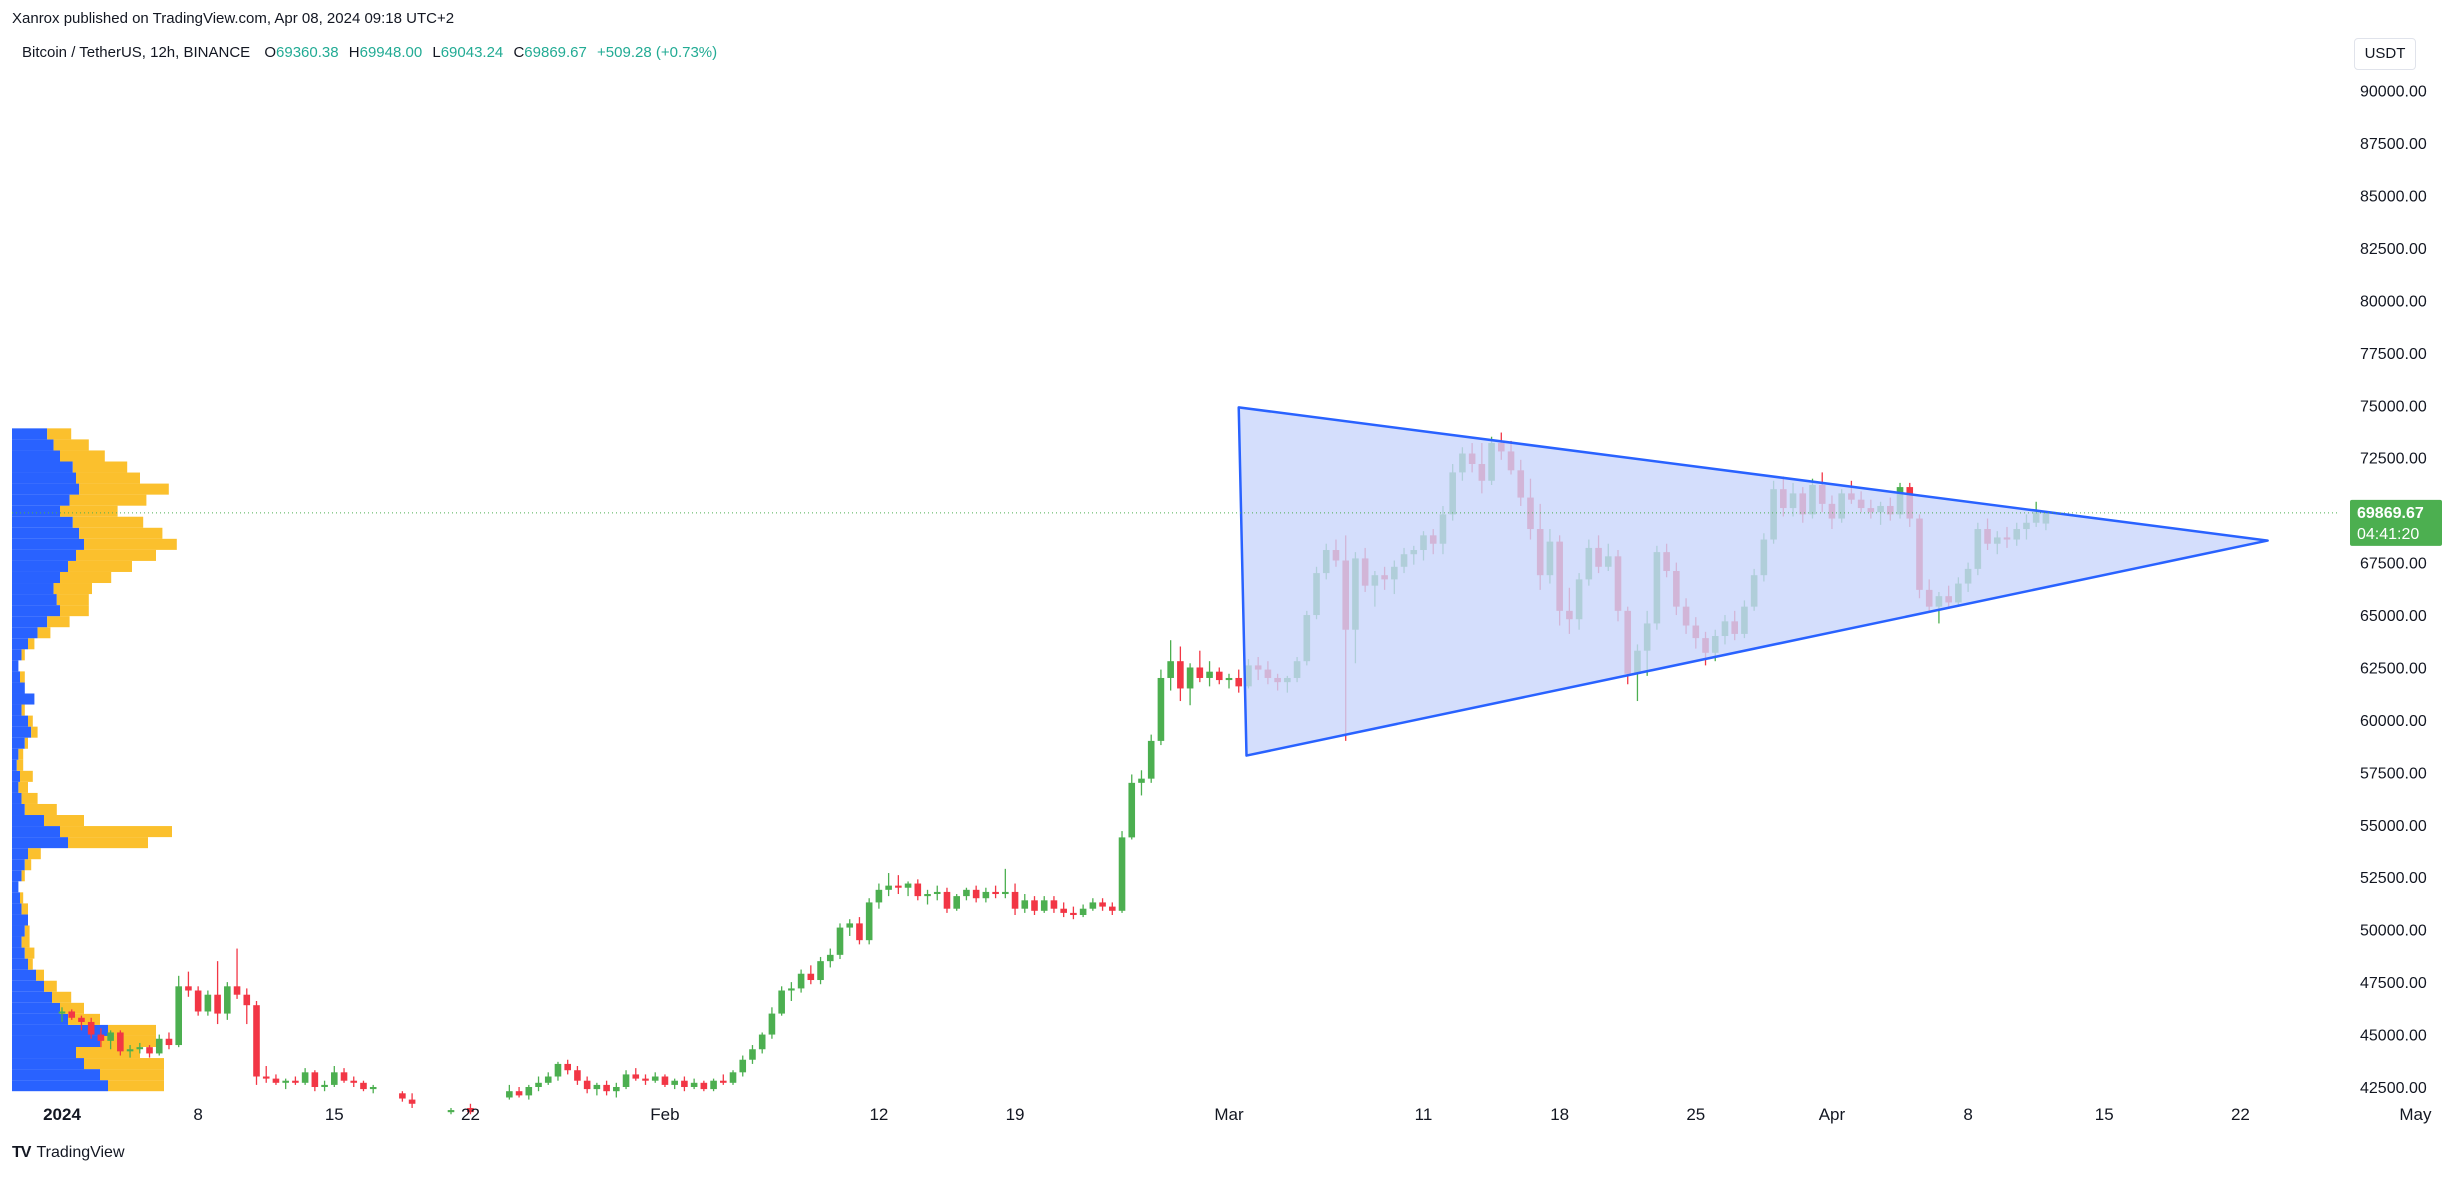 Image resolution: width=2455 pixels, height=1177 pixels. I want to click on price-scale-bg, so click(2400, 588).